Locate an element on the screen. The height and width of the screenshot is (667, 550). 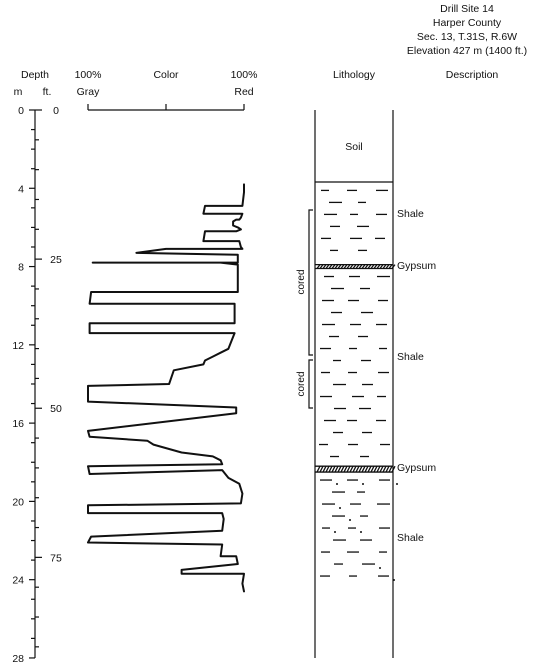
depth-label-ft-50: 50 is located at coordinates (56, 409).